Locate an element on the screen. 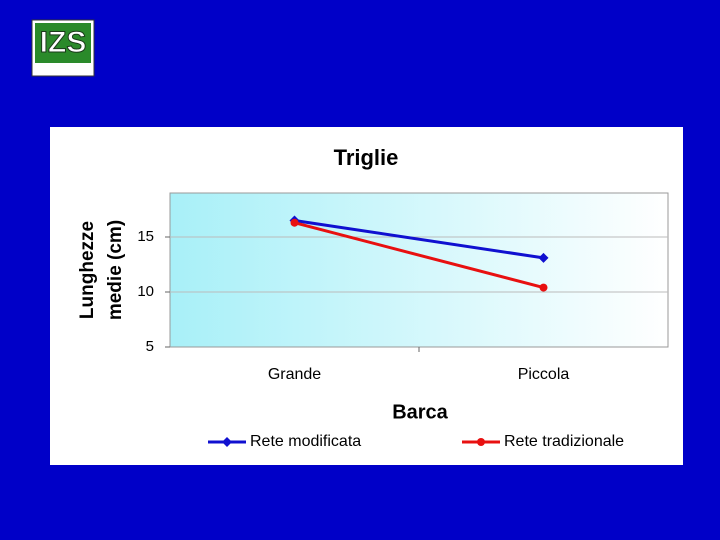 The height and width of the screenshot is (540, 720). logo: IZS is located at coordinates (63, 48).